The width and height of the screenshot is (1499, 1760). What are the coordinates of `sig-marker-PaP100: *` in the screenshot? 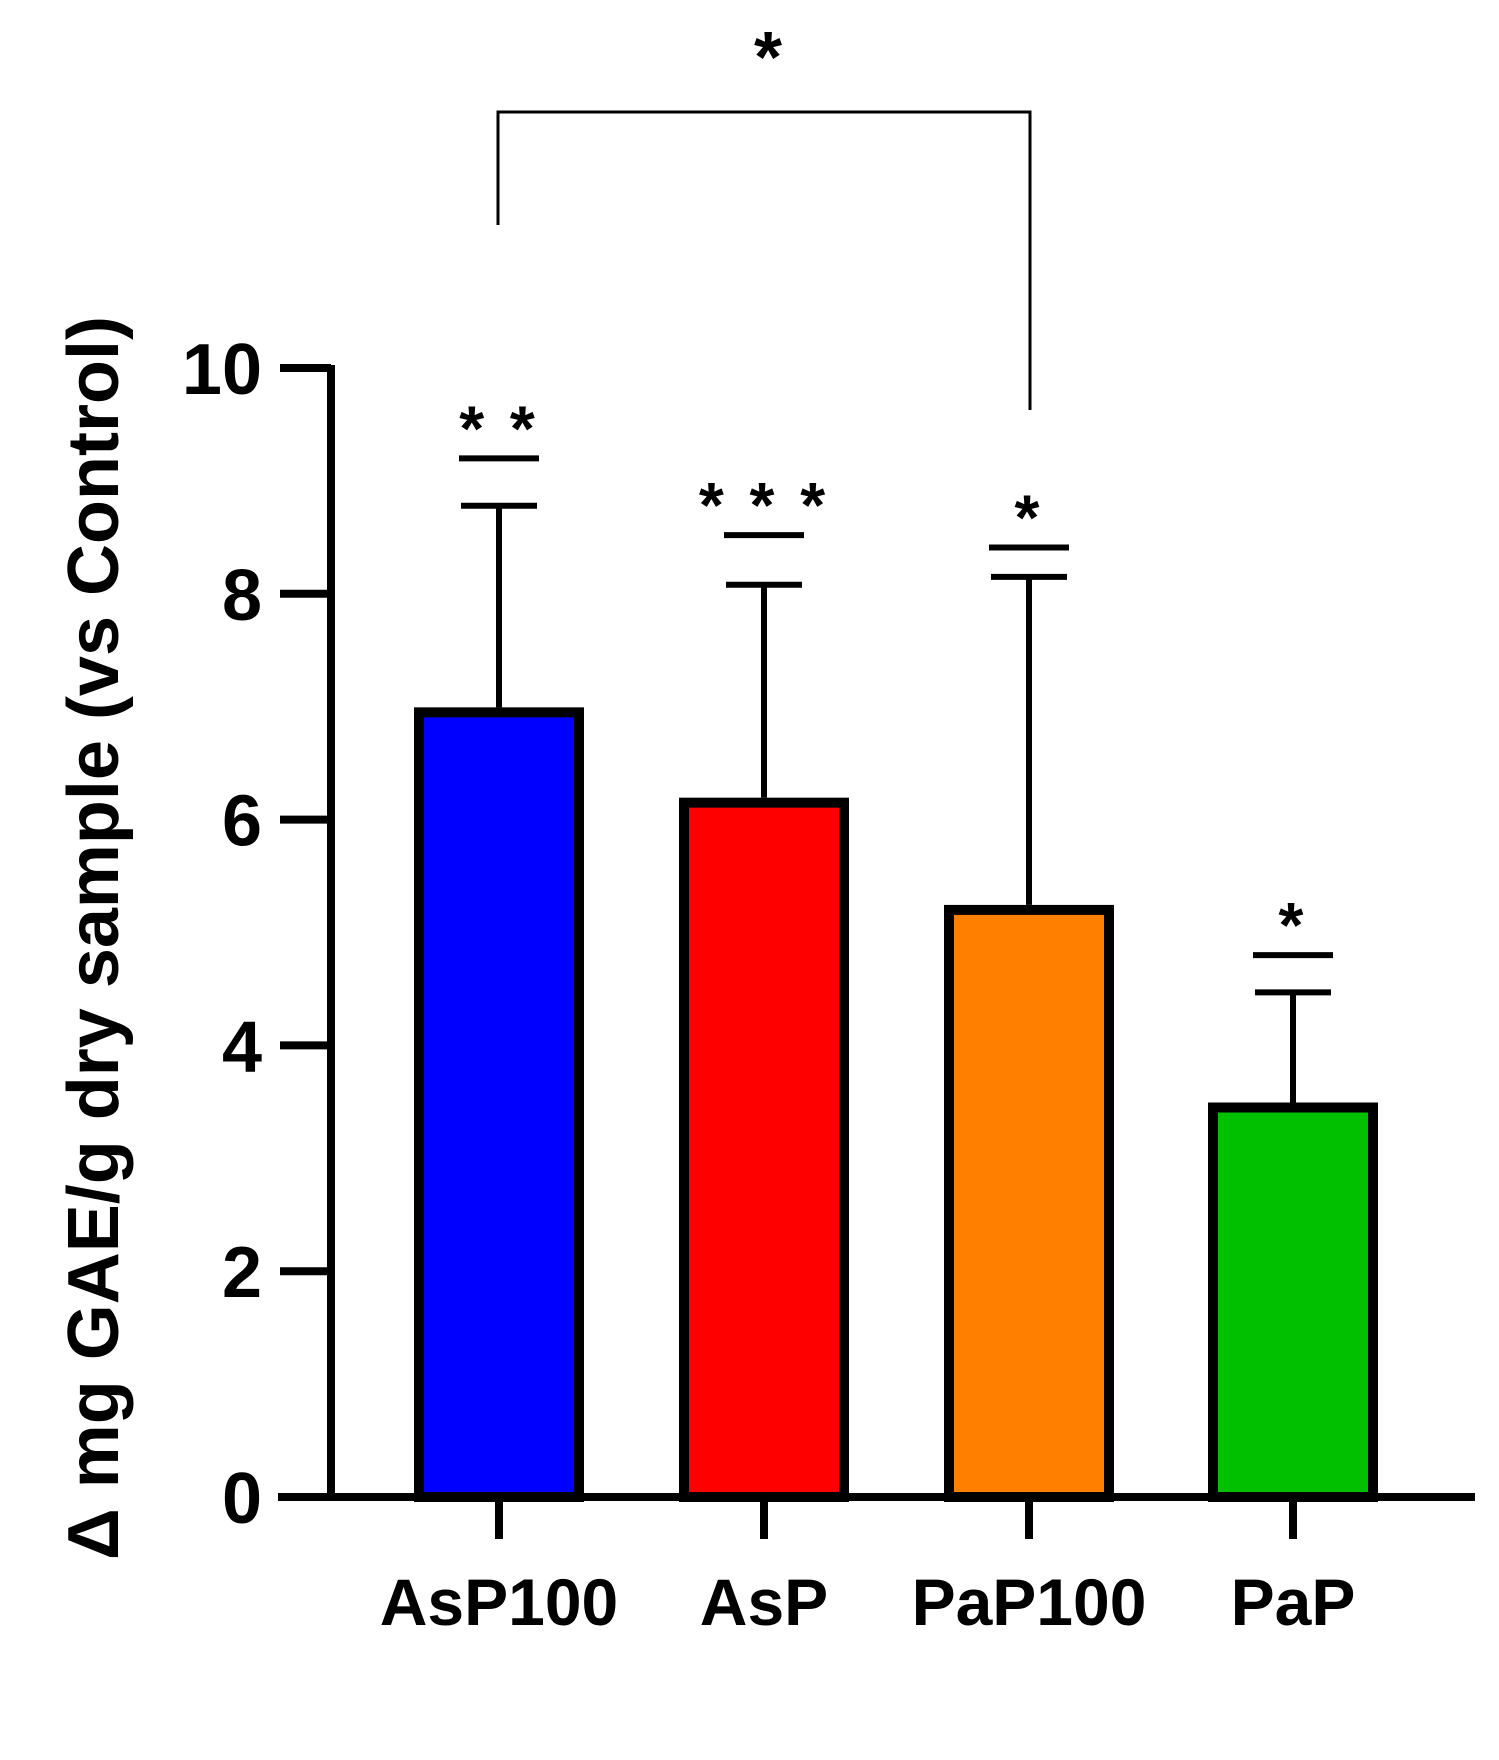 It's located at (1029, 518).